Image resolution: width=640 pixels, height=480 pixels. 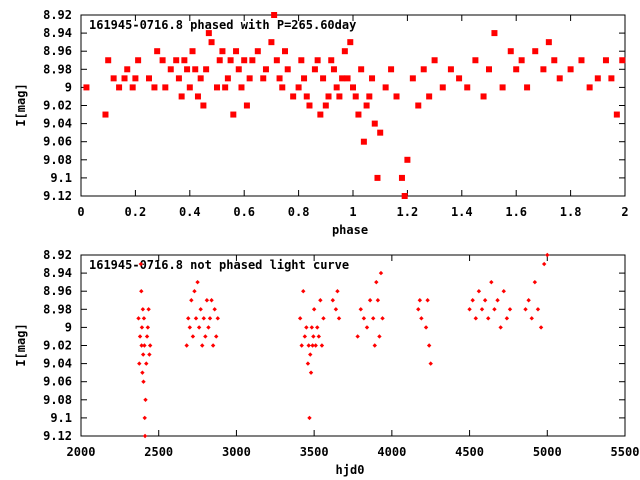 I want to click on y-tick-label: 8.92, so click(x=57, y=255).